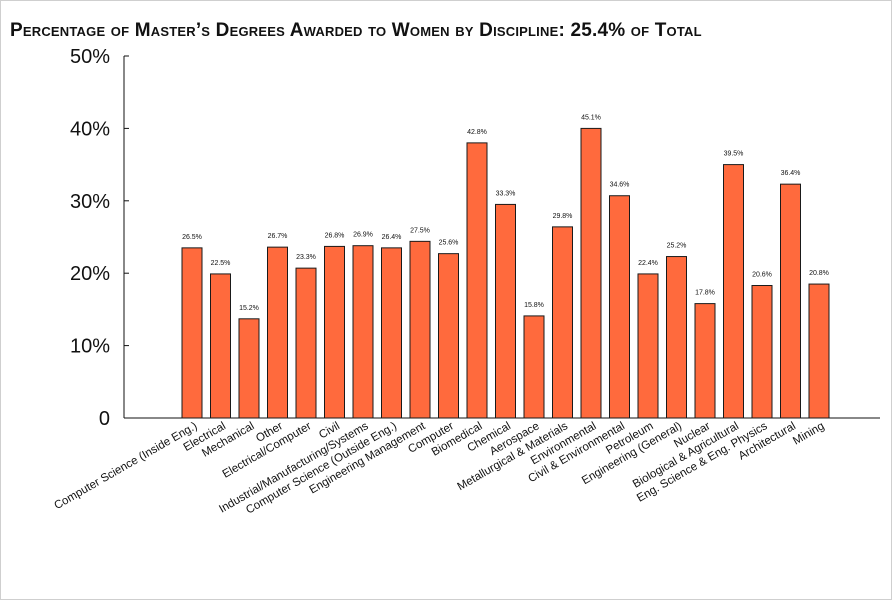 The height and width of the screenshot is (602, 894). Describe the element at coordinates (620, 185) in the screenshot. I see `bar-data-label: 34.6%` at that location.